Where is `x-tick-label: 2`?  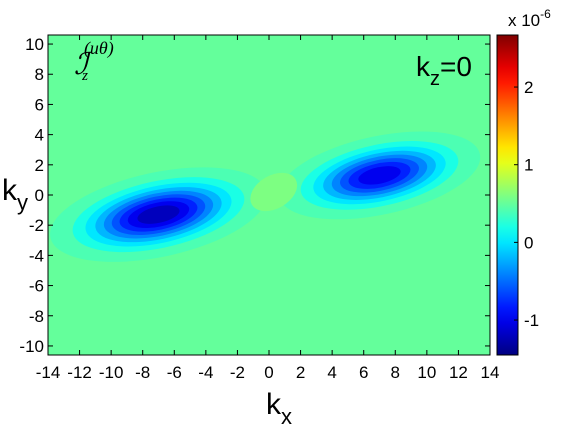 x-tick-label: 2 is located at coordinates (300, 372).